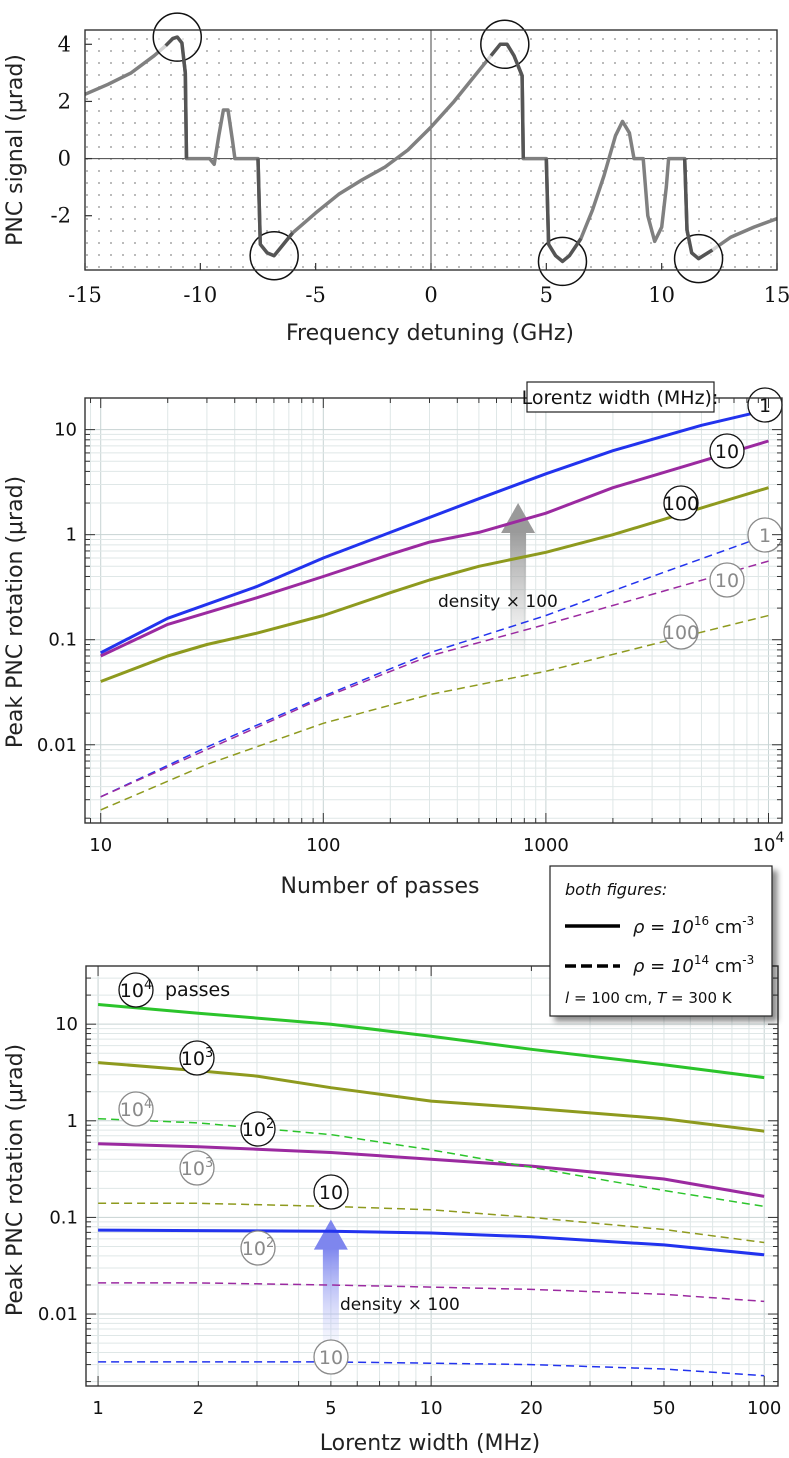  What do you see at coordinates (430, 1443) in the screenshot?
I see `x-axis-label: Lorentz width (MHz)` at bounding box center [430, 1443].